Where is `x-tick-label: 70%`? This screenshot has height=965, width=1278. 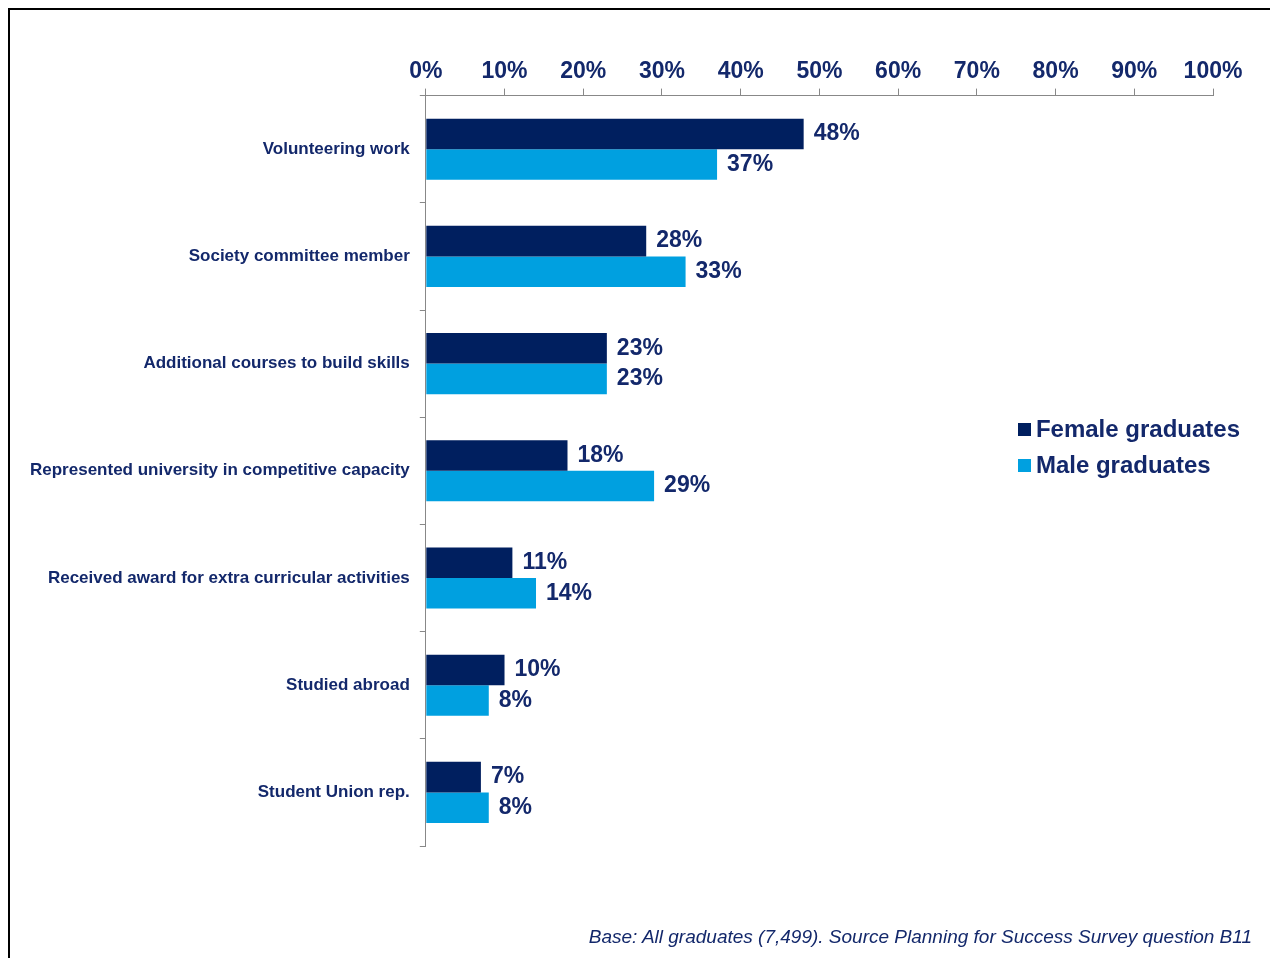
x-tick-label: 70% is located at coordinates (976, 70).